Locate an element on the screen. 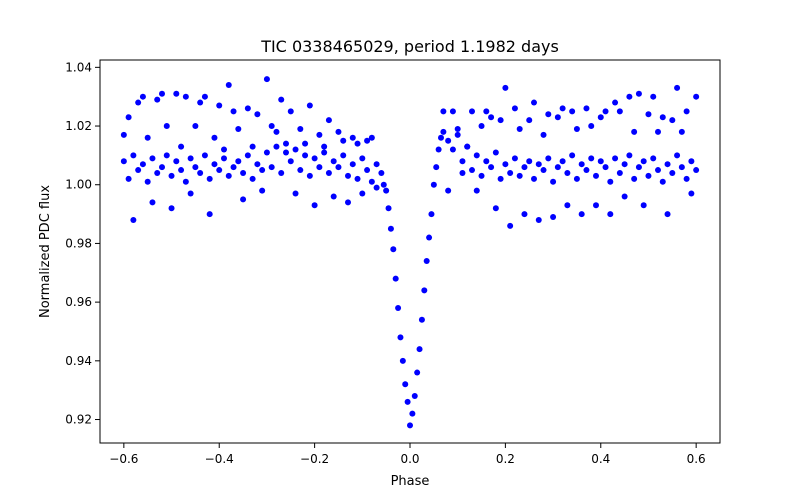 The width and height of the screenshot is (800, 500). x-axis-label: Phase is located at coordinates (410, 481).